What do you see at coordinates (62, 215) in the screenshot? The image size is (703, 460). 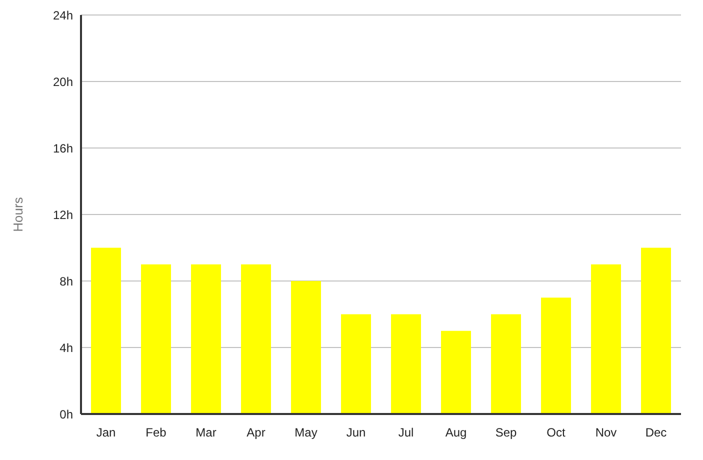 I see `y-tick-label: 12h` at bounding box center [62, 215].